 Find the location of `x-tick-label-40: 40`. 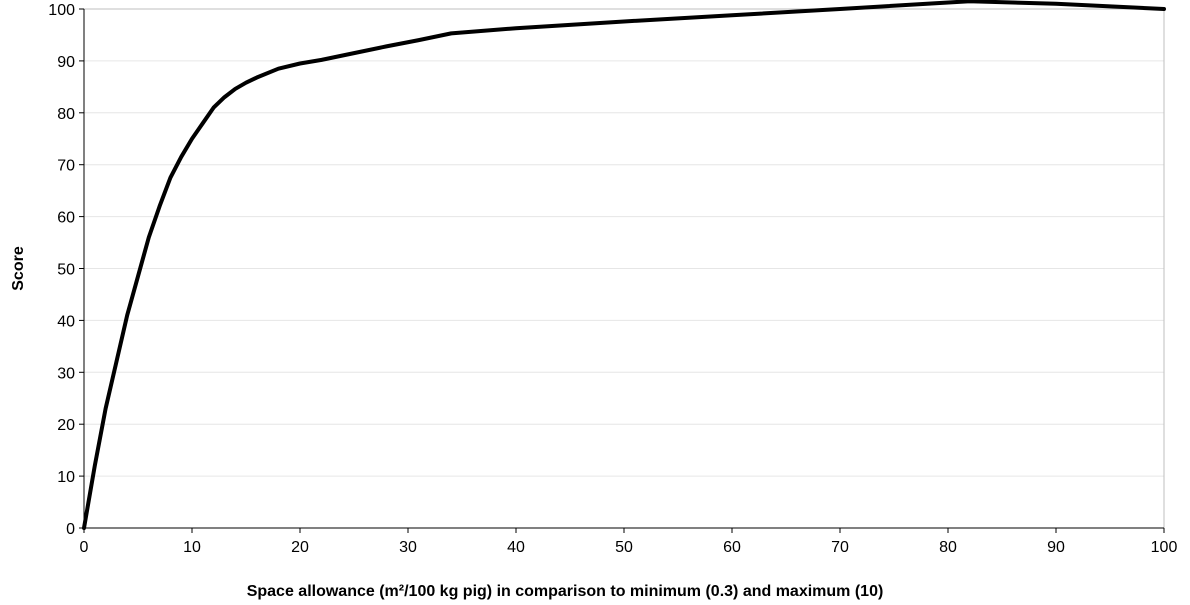

x-tick-label-40: 40 is located at coordinates (516, 547).